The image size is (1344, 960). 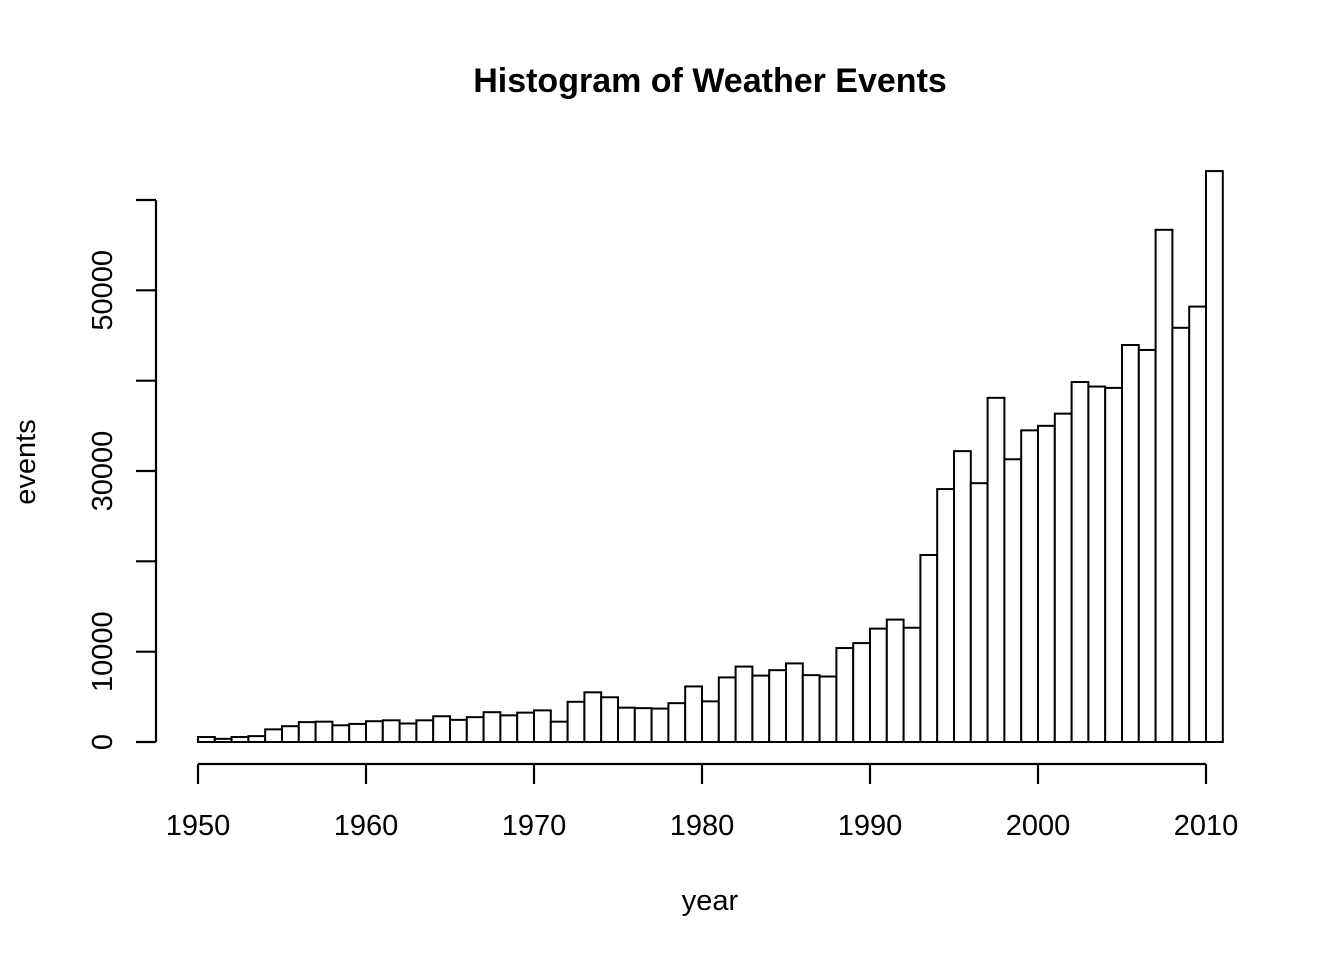 What do you see at coordinates (702, 826) in the screenshot?
I see `x-tick-label: 1980` at bounding box center [702, 826].